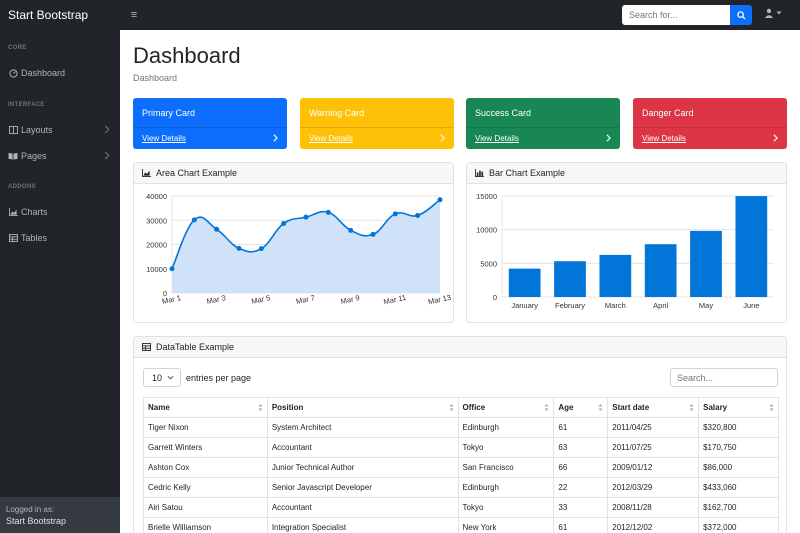 The height and width of the screenshot is (533, 800). I want to click on cell-position: Integration Specialist, so click(362, 525).